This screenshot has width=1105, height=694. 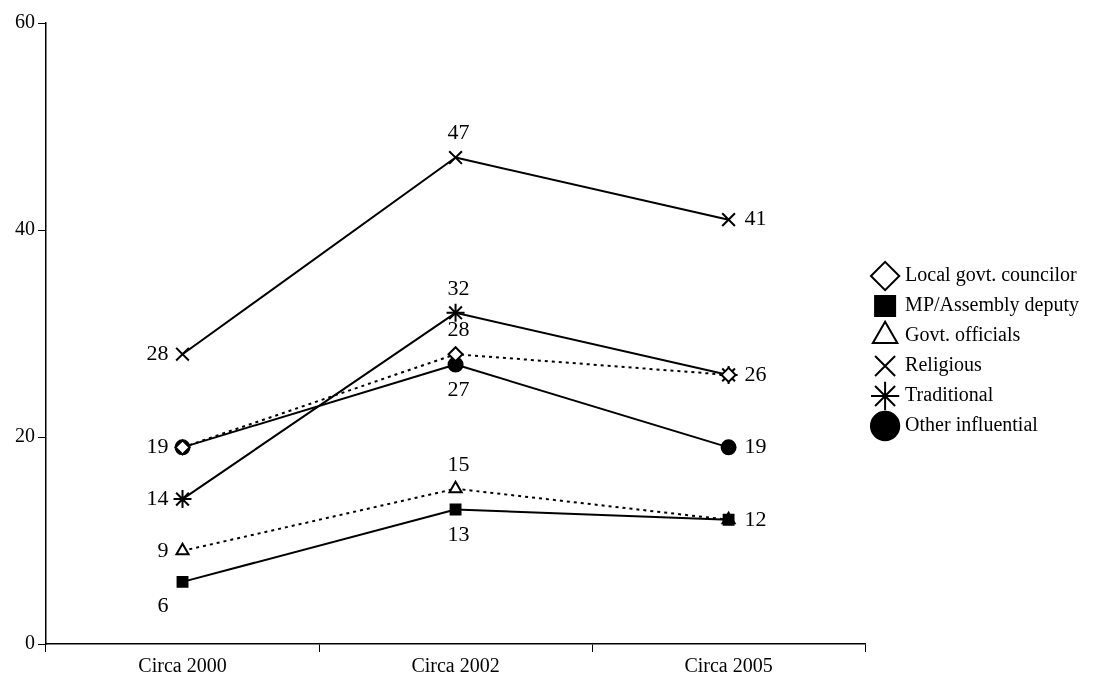 What do you see at coordinates (991, 275) in the screenshot?
I see `legend-label: Local govt. councilor` at bounding box center [991, 275].